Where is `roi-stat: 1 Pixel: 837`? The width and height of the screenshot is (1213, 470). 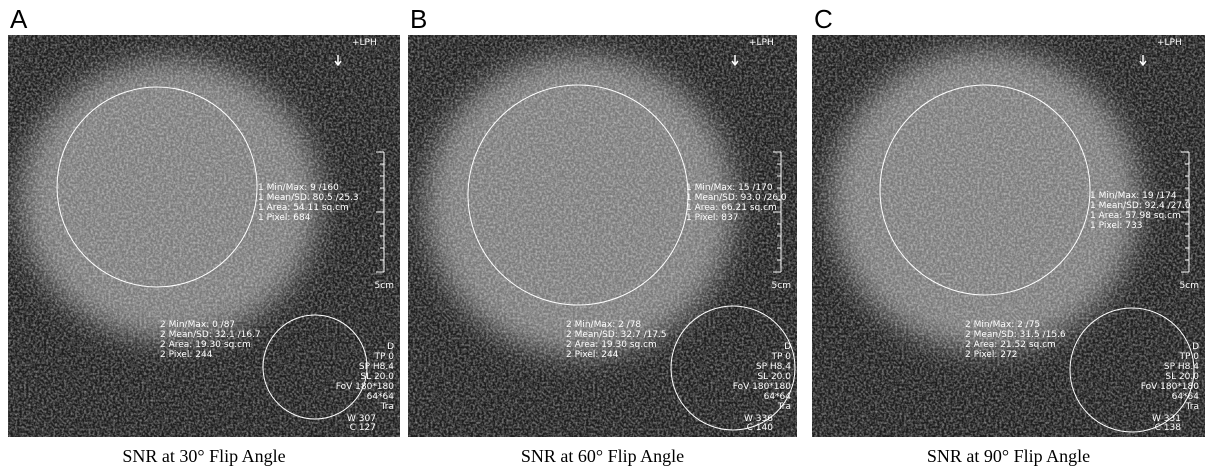 roi-stat: 1 Pixel: 837 is located at coordinates (712, 218).